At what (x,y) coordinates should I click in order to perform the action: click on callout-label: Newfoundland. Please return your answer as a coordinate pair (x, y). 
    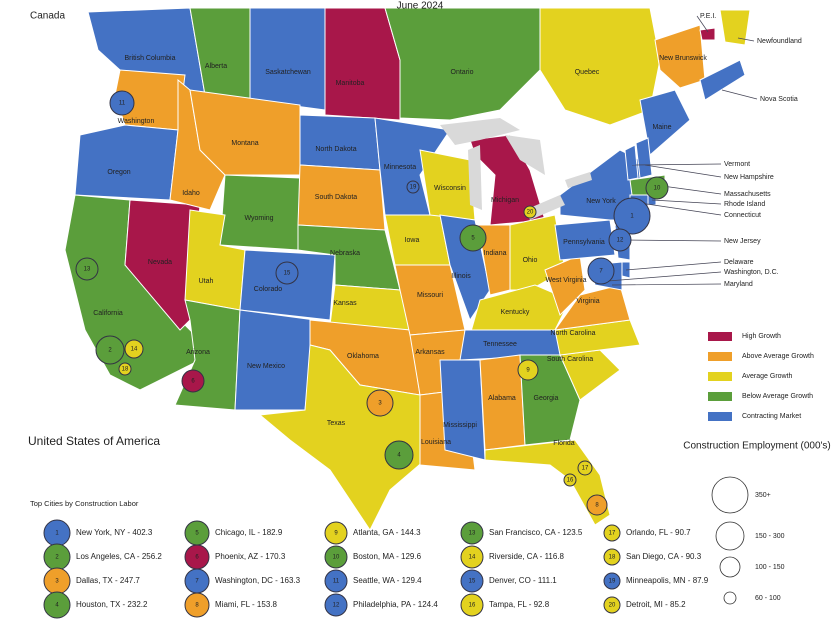
    Looking at the image, I should click on (779, 41).